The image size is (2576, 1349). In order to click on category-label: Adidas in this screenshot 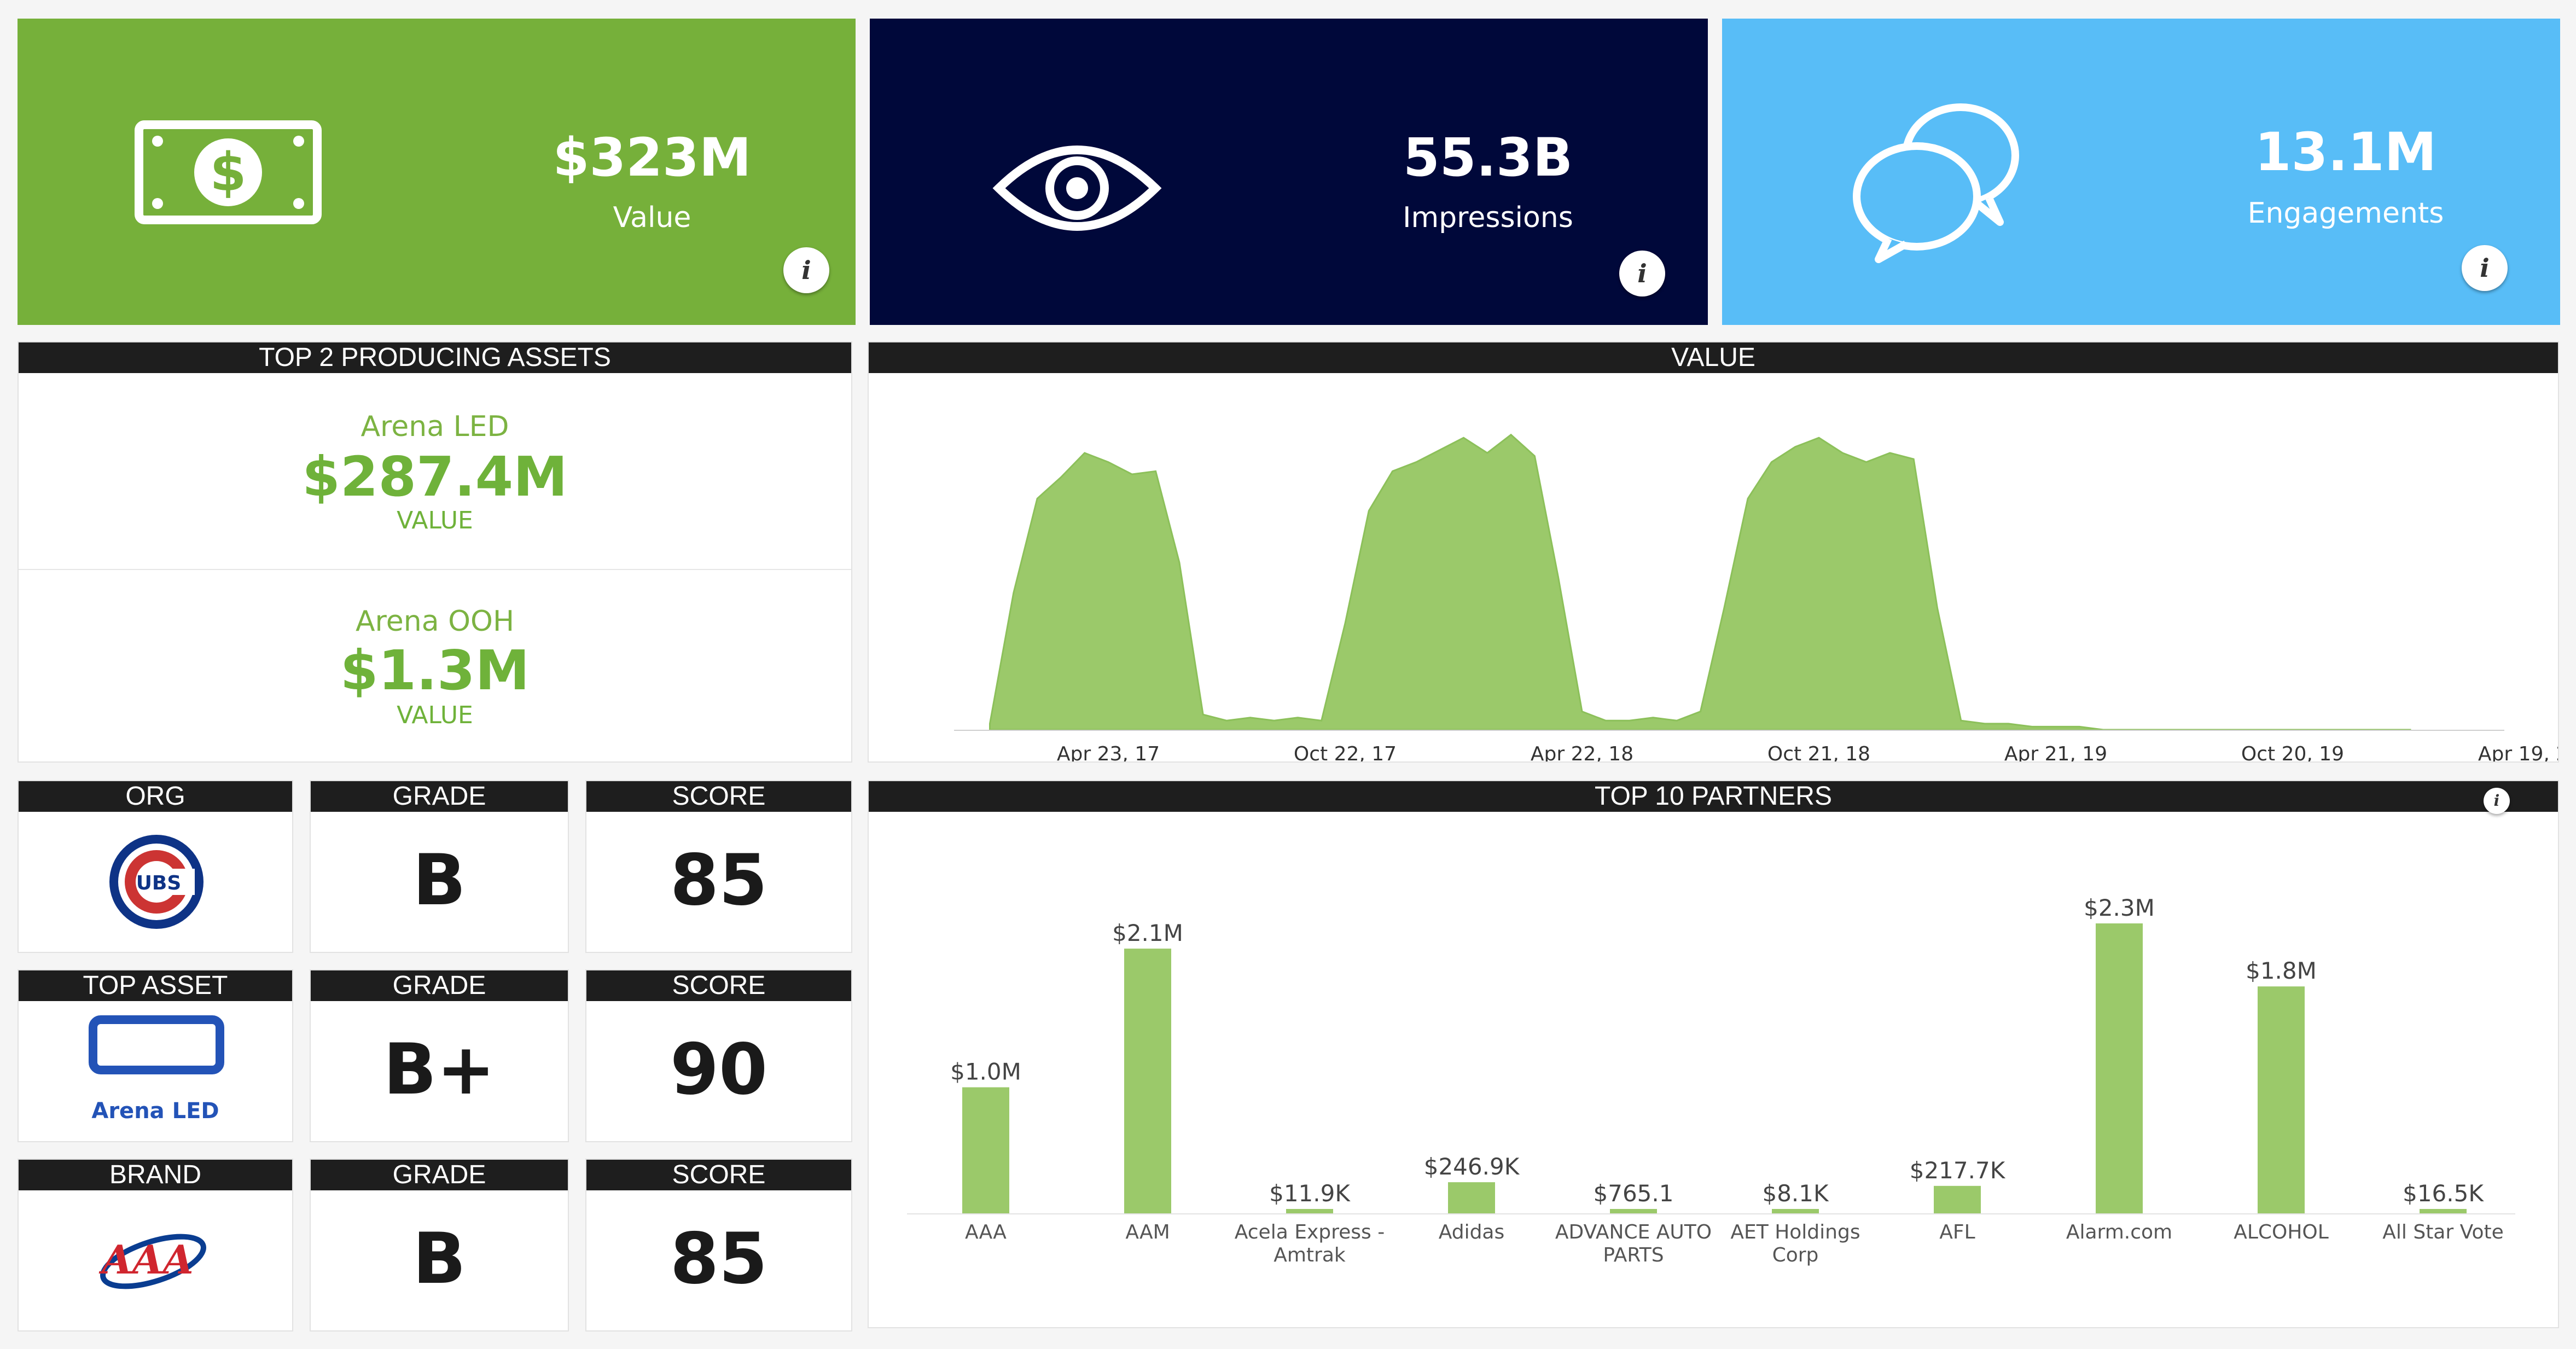, I will do `click(1472, 1232)`.